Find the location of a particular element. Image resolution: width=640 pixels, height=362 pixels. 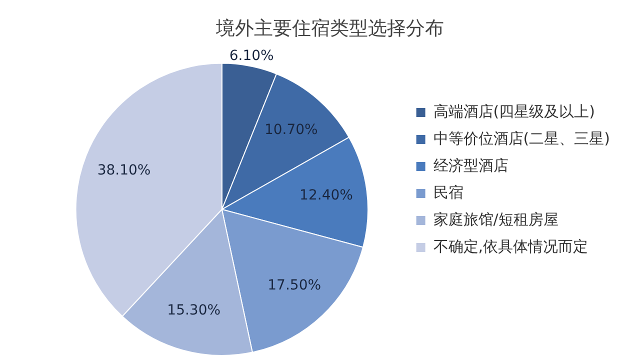

data-label: 6.10% is located at coordinates (251, 56).